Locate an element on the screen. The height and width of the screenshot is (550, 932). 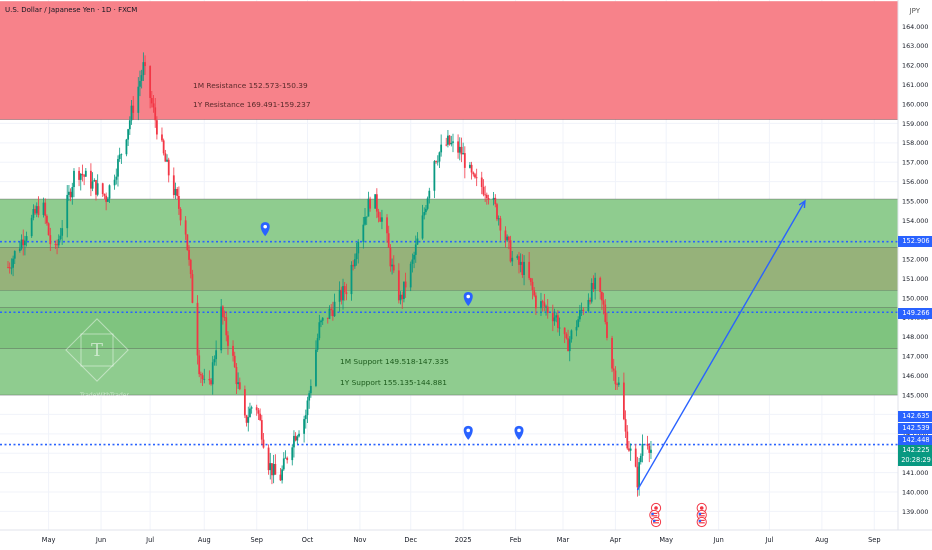
pin-shape is located at coordinates (468, 432).